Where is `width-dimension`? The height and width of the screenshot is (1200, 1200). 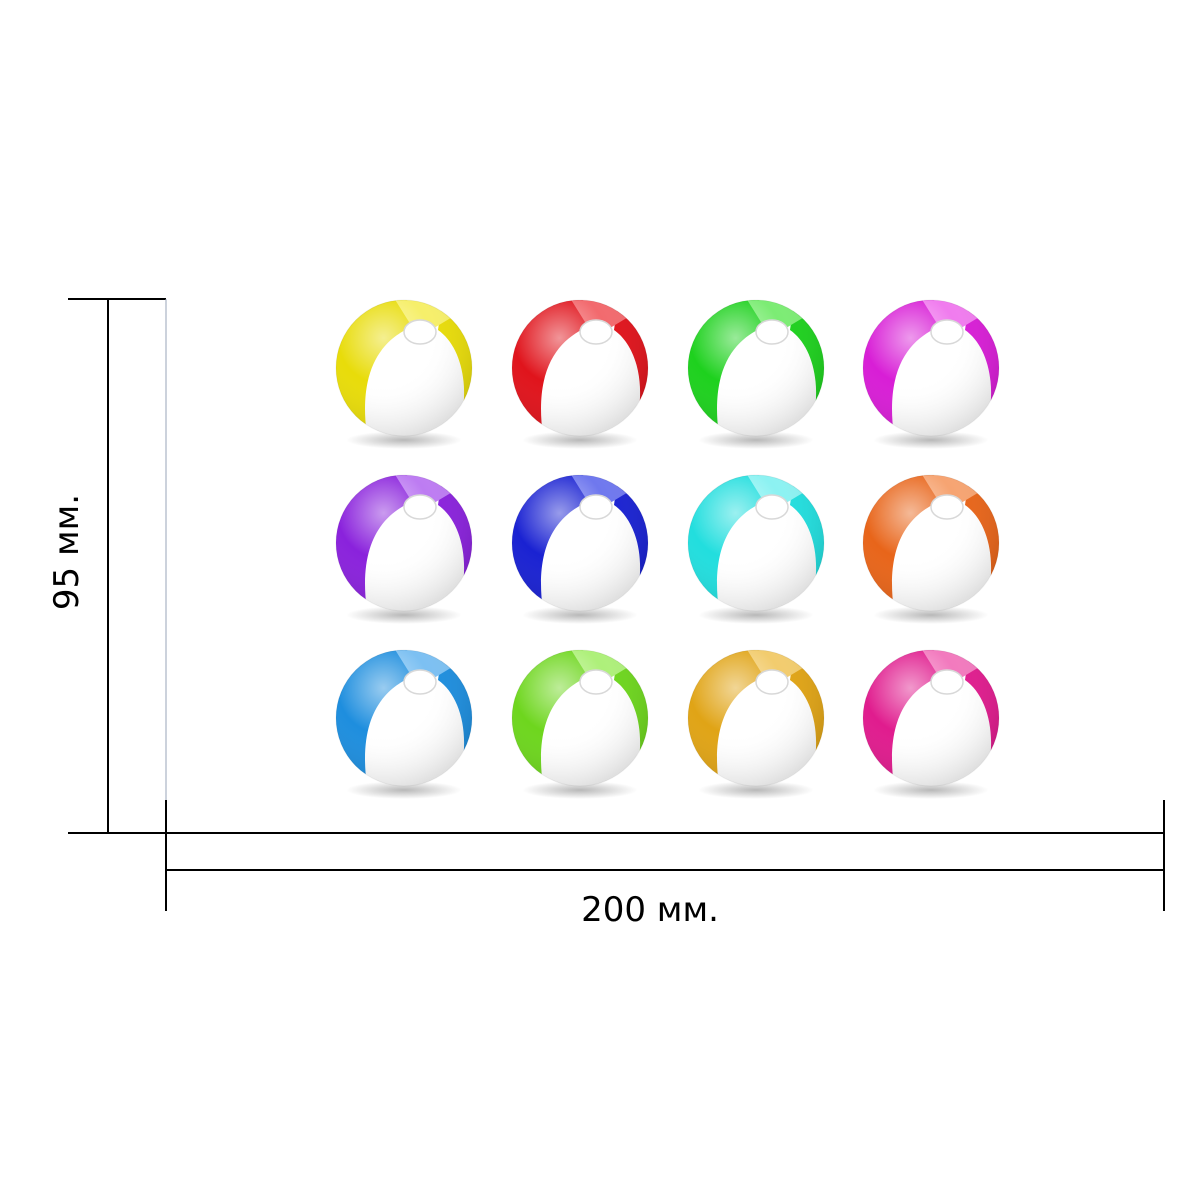
width-dimension is located at coordinates (665, 855).